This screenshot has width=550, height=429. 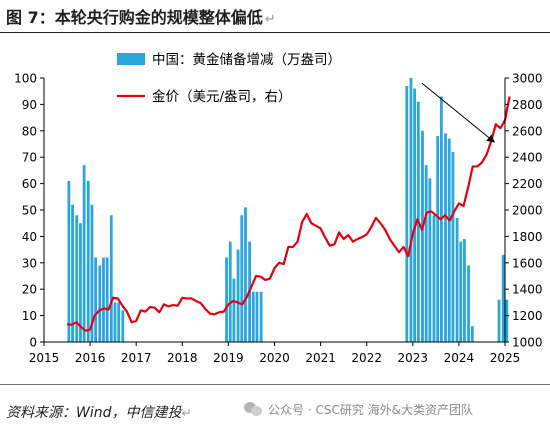 What do you see at coordinates (527, 263) in the screenshot?
I see `y-right-tick-label: 1600` at bounding box center [527, 263].